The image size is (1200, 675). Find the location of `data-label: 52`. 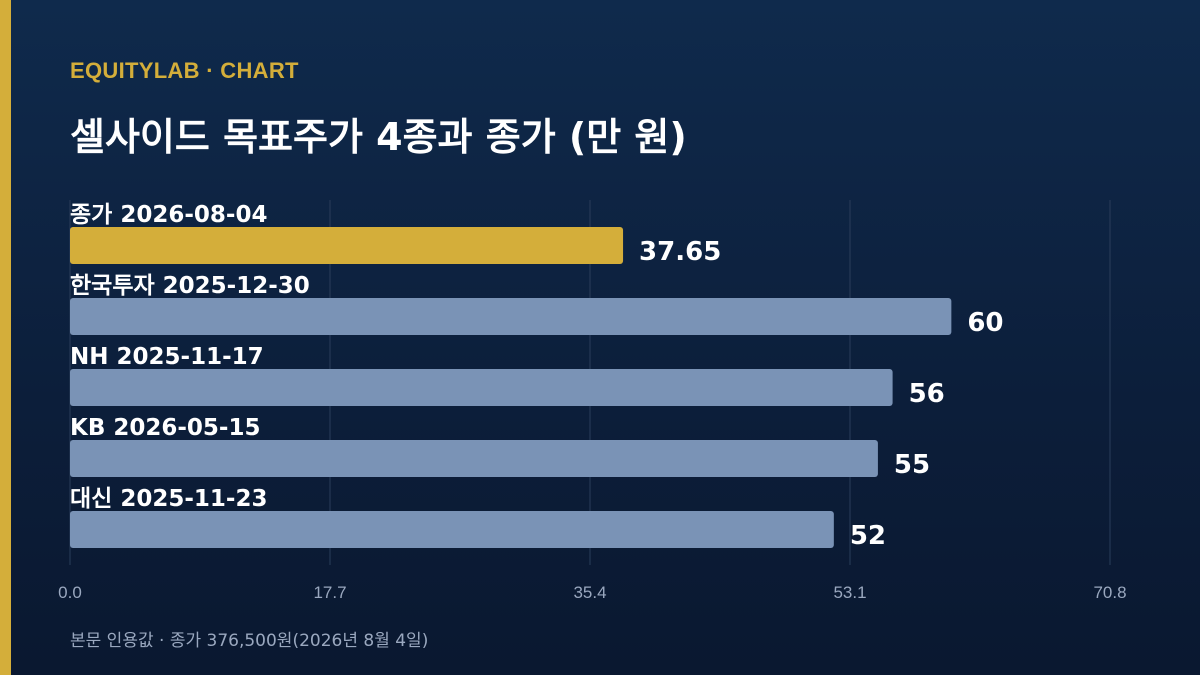

data-label: 52 is located at coordinates (868, 536).